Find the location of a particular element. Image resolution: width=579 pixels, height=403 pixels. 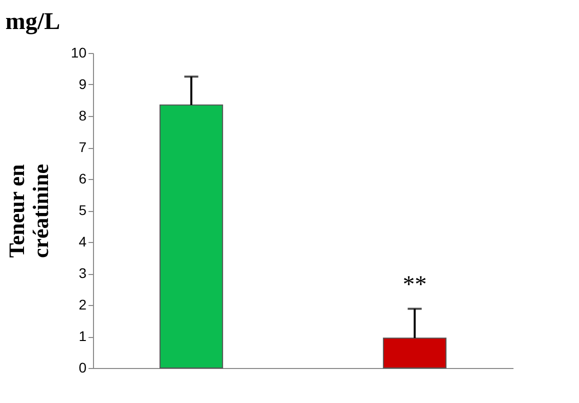

y-tick-label: 5 is located at coordinates (82, 210).